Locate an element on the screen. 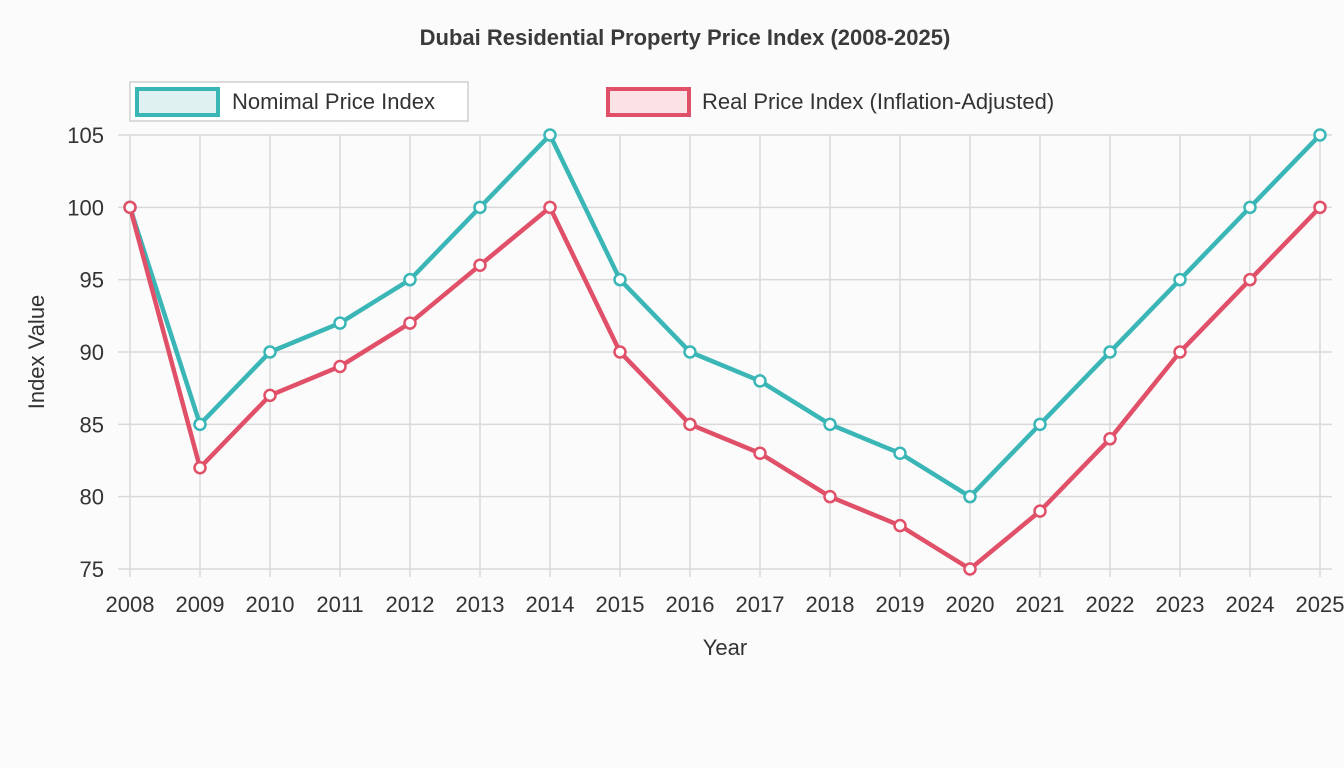 The width and height of the screenshot is (1344, 768). x-axis-label: Year is located at coordinates (725, 647).